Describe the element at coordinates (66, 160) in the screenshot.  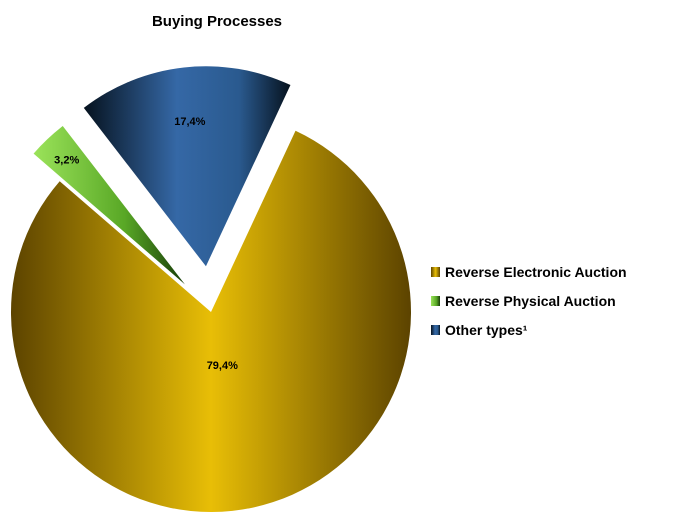
I see `data-label-2: 3,2%` at that location.